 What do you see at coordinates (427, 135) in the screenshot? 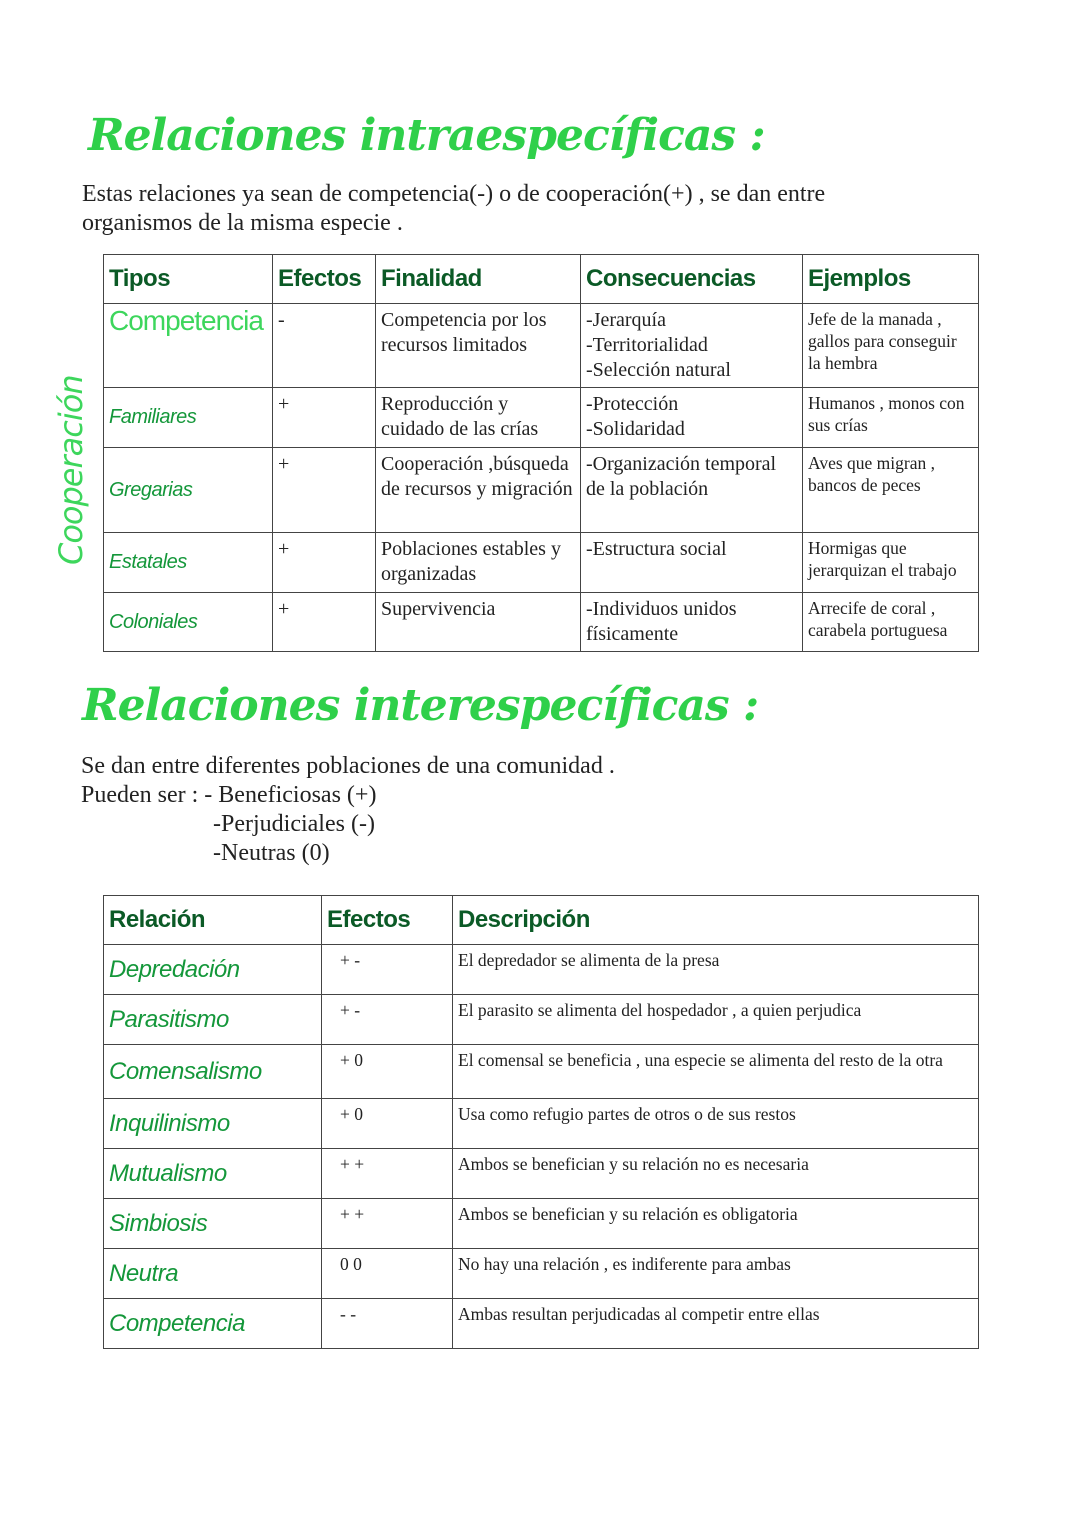
I see `section1-title: Relaciones intraespecíficas :` at bounding box center [427, 135].